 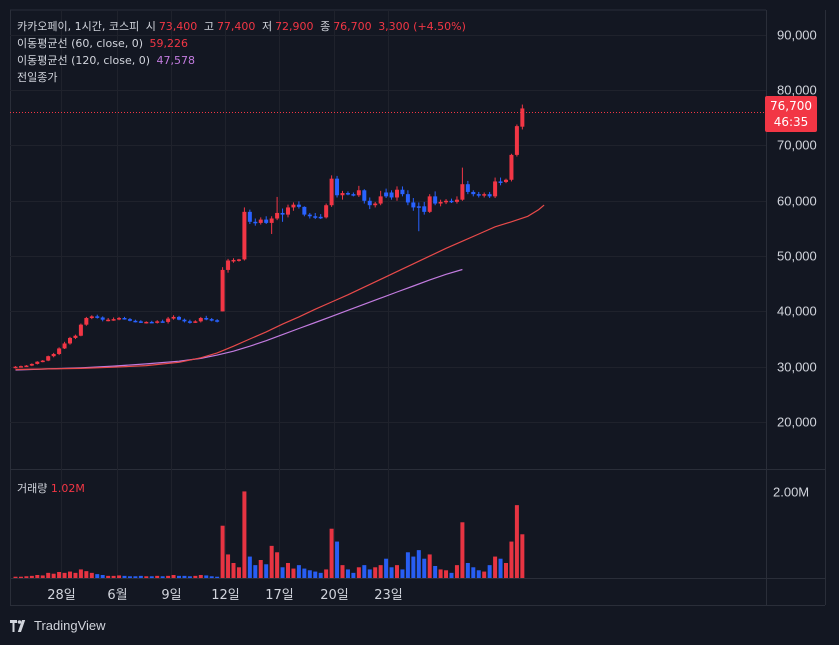 What do you see at coordinates (107, 61) in the screenshot?
I see `ma120-legend: 이동평균선 (120, close, 0) 47,578` at bounding box center [107, 61].